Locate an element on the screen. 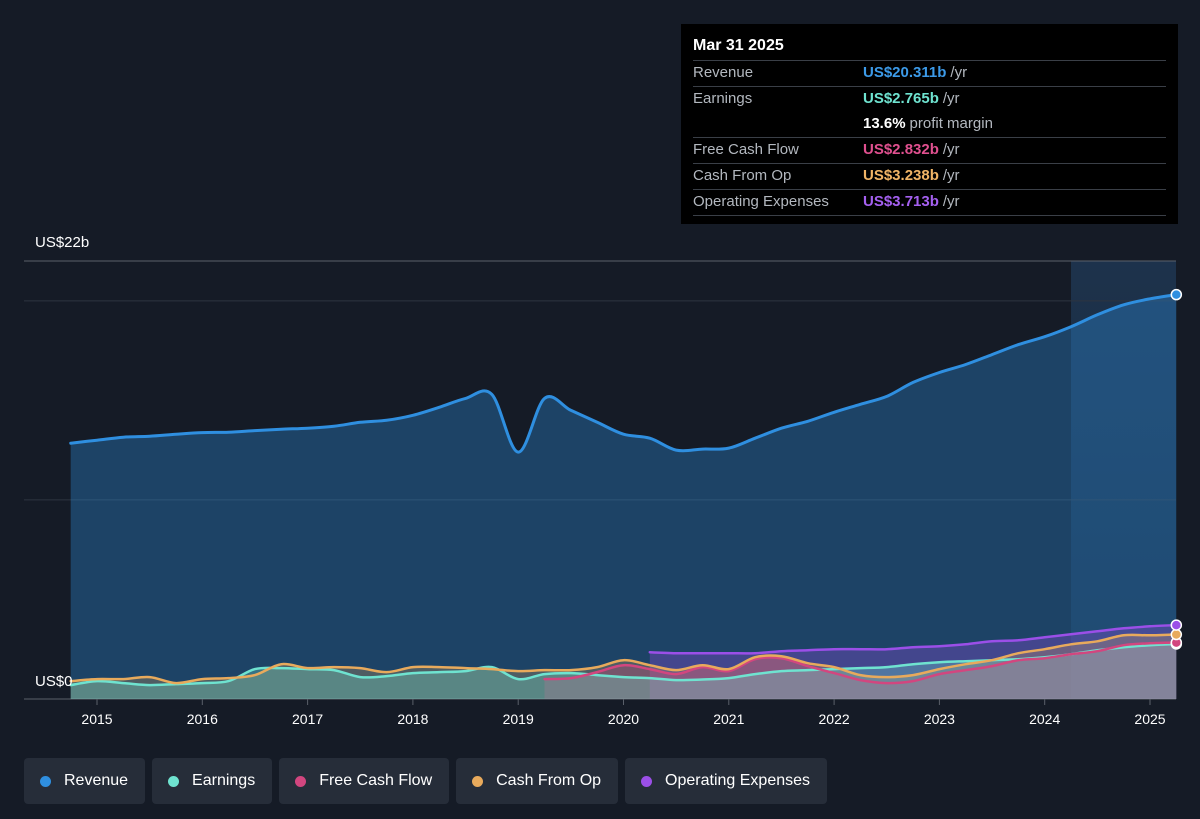 The height and width of the screenshot is (819, 1200). area-opex is located at coordinates (913, 662).